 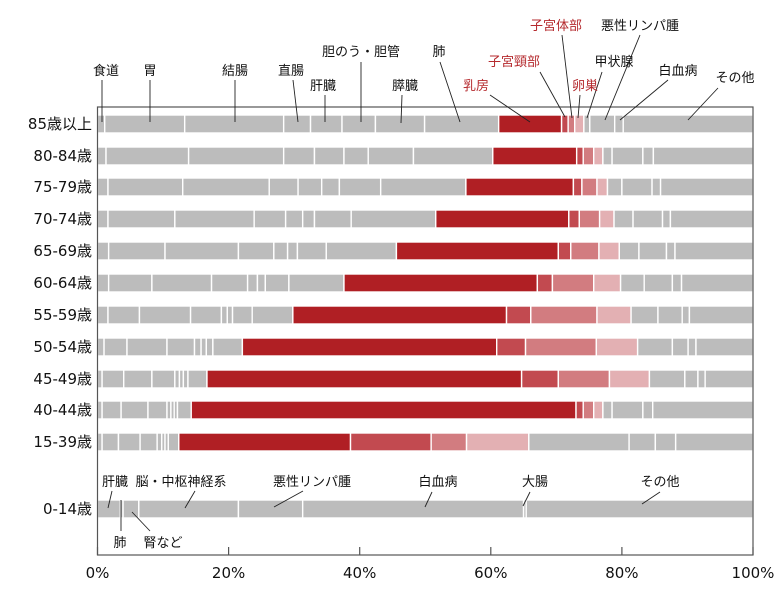 I want to click on series-label: 食道, so click(x=106, y=71).